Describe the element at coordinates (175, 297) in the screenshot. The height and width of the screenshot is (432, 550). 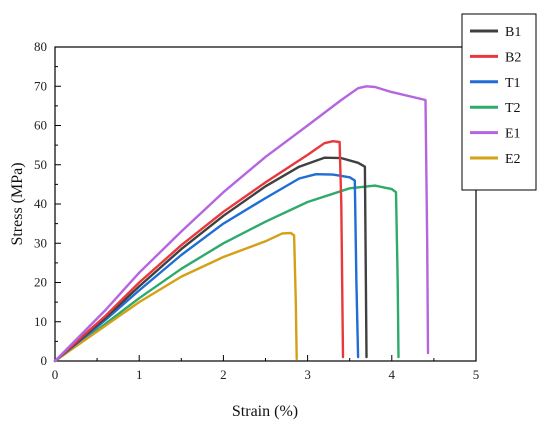
I see `series-line-e2` at that location.